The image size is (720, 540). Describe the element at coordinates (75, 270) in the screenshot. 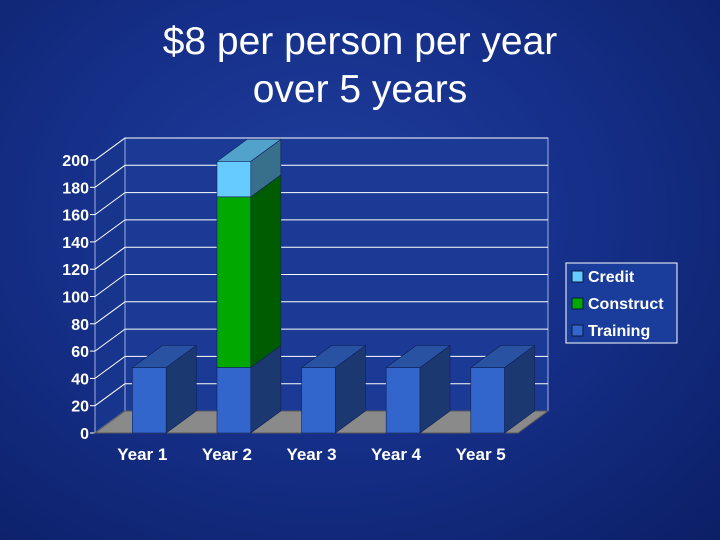

I see `y-tick-label: 120` at that location.